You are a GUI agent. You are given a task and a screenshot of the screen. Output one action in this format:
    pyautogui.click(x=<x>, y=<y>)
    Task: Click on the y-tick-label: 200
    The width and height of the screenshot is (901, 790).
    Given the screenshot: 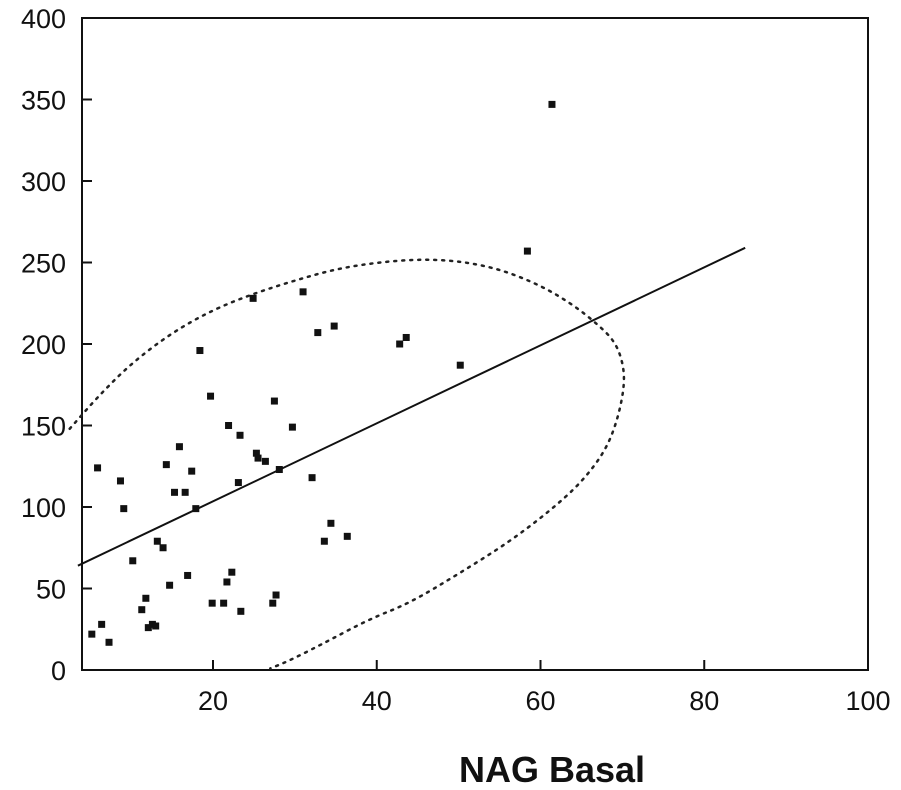 What is the action you would take?
    pyautogui.click(x=43, y=345)
    